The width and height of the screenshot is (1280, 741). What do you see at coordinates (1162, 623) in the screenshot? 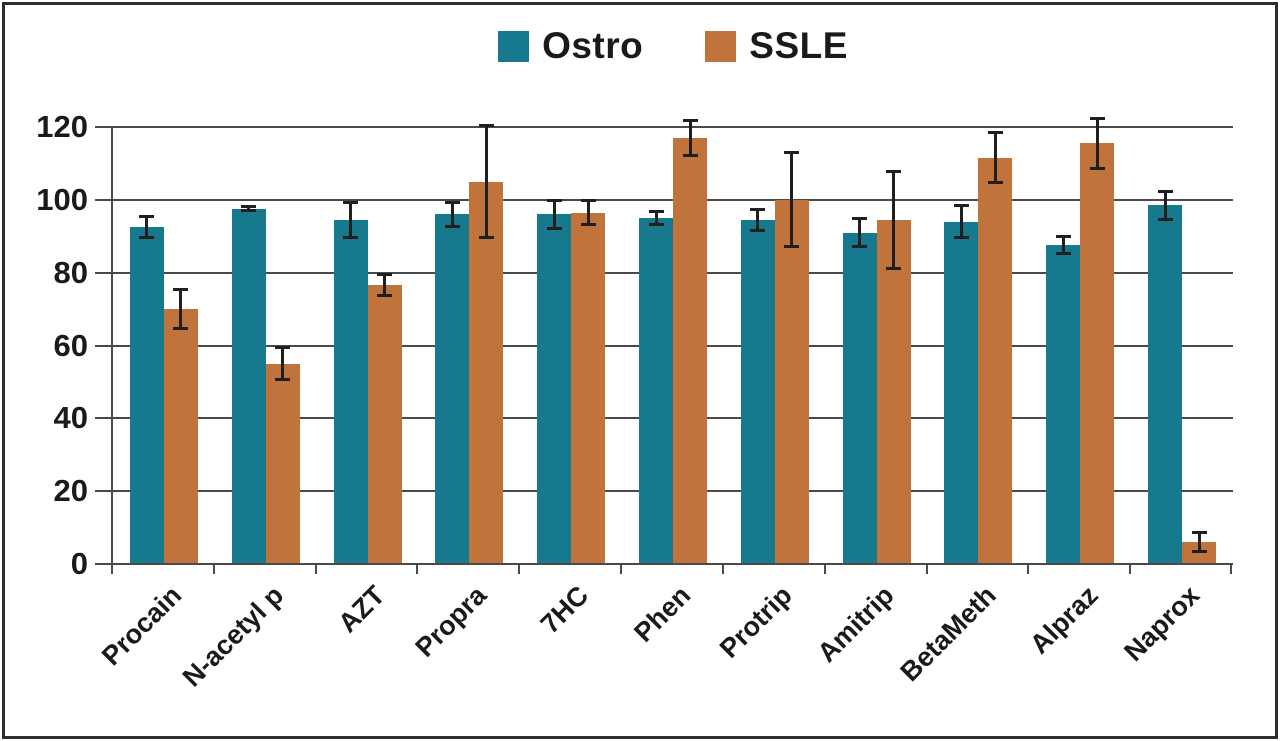
I see `x-tick-label-10: Naprox` at bounding box center [1162, 623].